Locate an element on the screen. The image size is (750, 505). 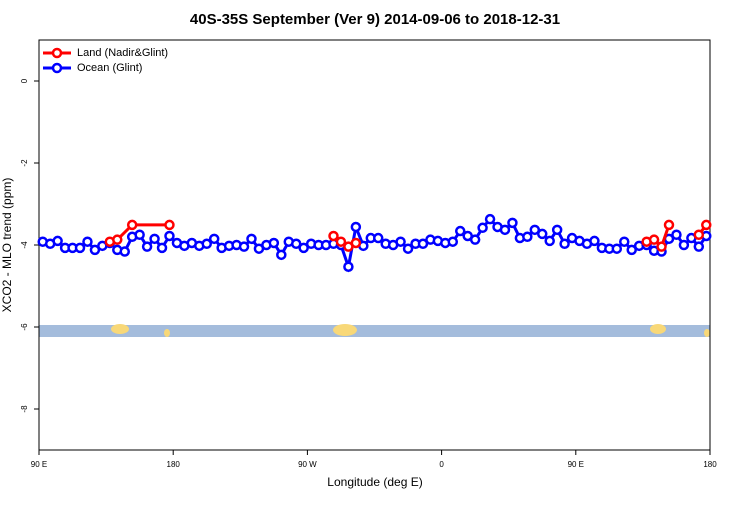
legend-label: Land (Nadir&Glint) is located at coordinates (122, 53).